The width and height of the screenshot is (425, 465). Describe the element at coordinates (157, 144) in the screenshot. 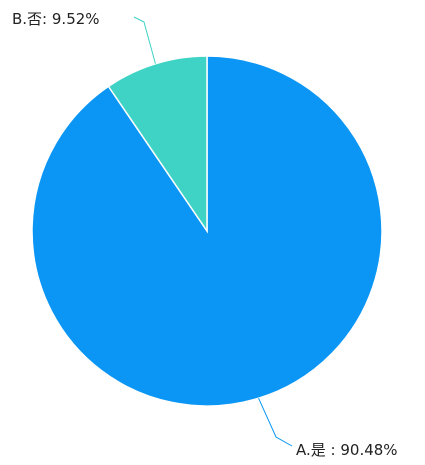

I see `pie-slice-b` at that location.